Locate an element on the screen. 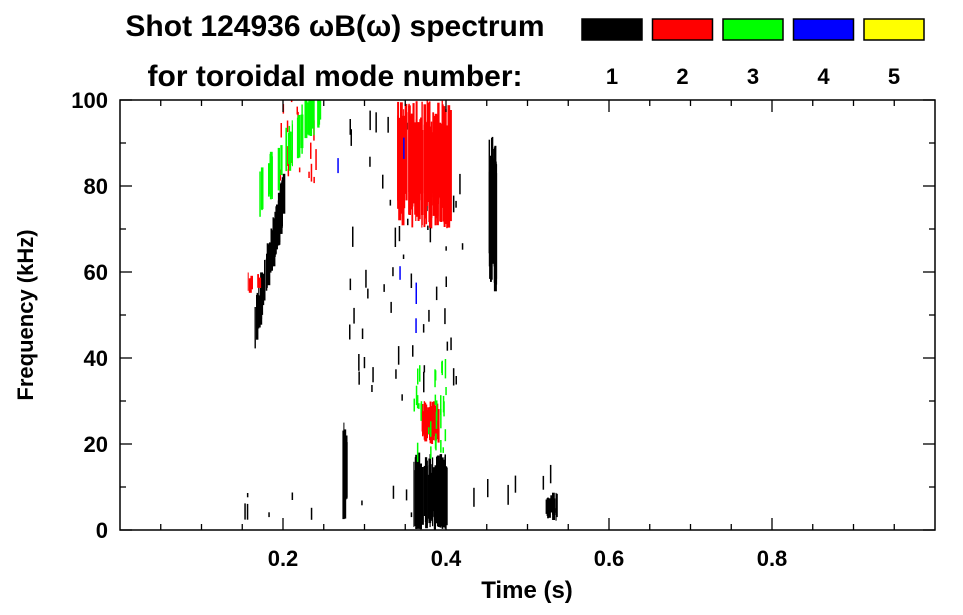 The height and width of the screenshot is (615, 963). y-axis-label: Frequency (kHz) is located at coordinates (25, 314).